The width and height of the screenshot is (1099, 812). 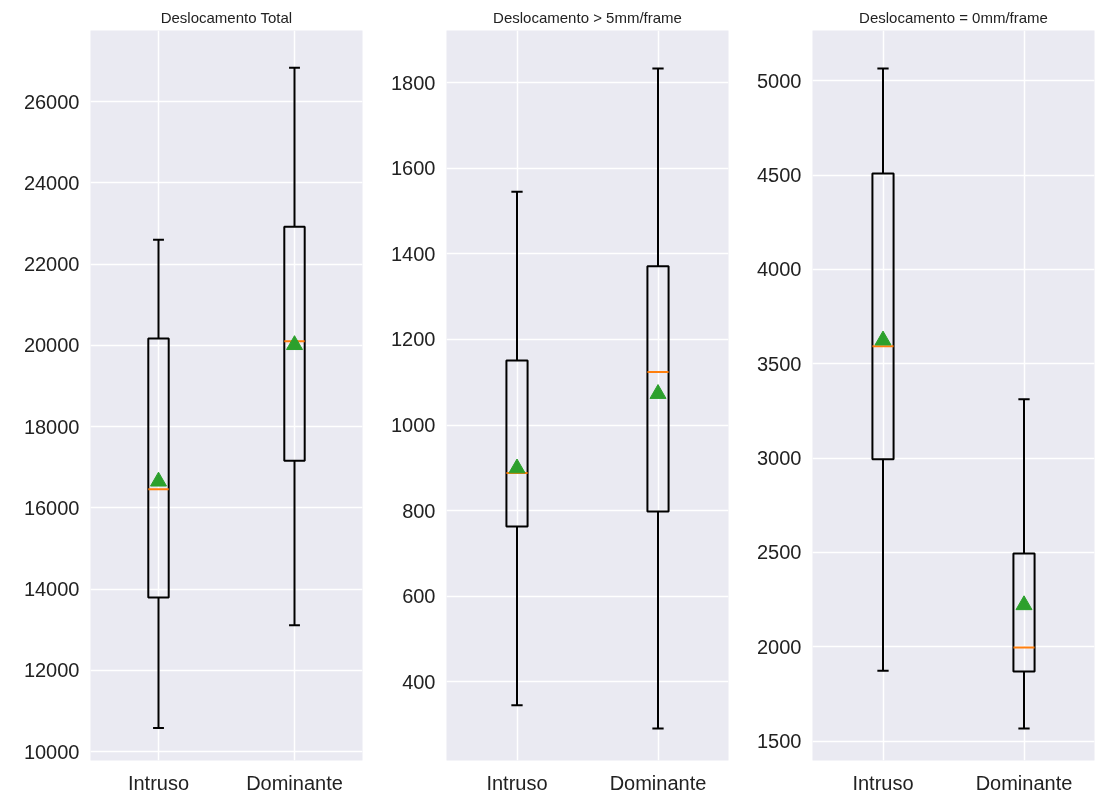 What do you see at coordinates (419, 510) in the screenshot?
I see `y-tick-label: 800` at bounding box center [419, 510].